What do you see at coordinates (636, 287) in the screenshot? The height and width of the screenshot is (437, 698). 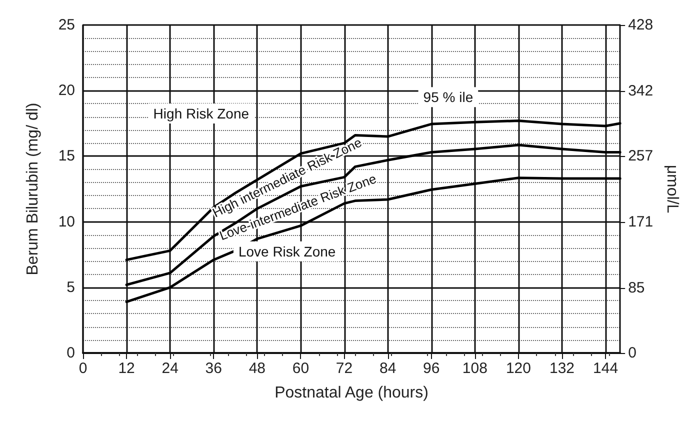 I see `y2-tick-label: 85` at bounding box center [636, 287].